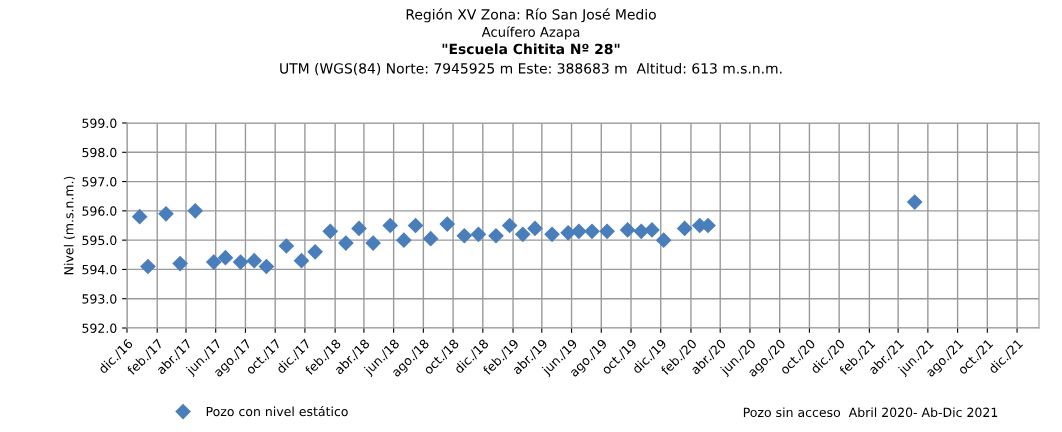  What do you see at coordinates (530, 33) in the screenshot?
I see `chart-subtitle: Acuífero Azapa` at bounding box center [530, 33].